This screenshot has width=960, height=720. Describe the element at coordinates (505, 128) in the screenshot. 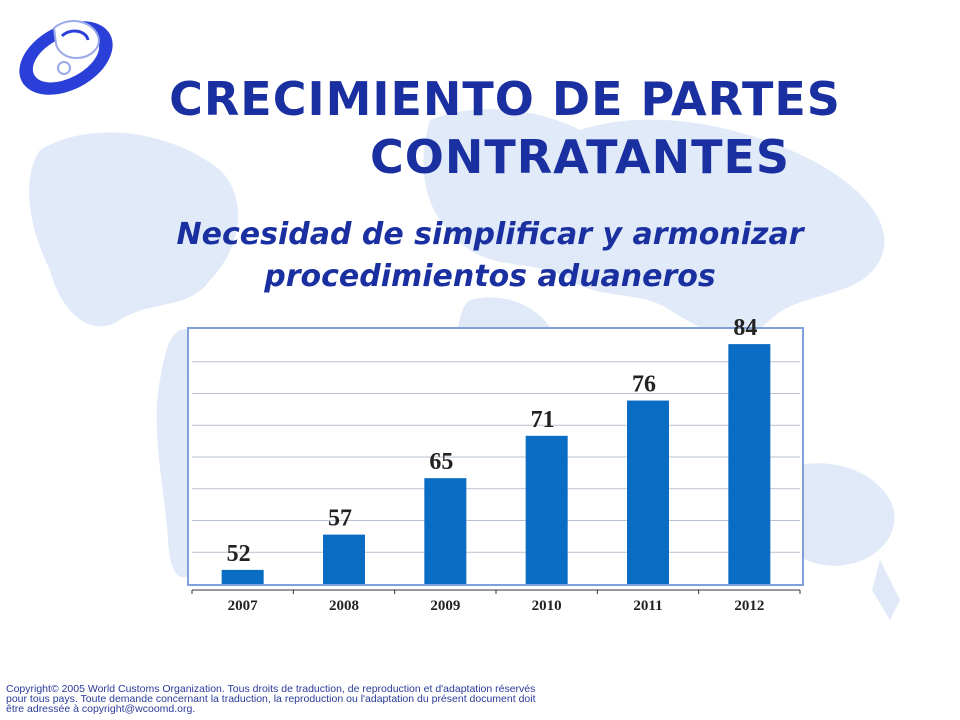

I see `slide-title: CRECIMIENTO DE PARTES CONTRATANTES` at that location.